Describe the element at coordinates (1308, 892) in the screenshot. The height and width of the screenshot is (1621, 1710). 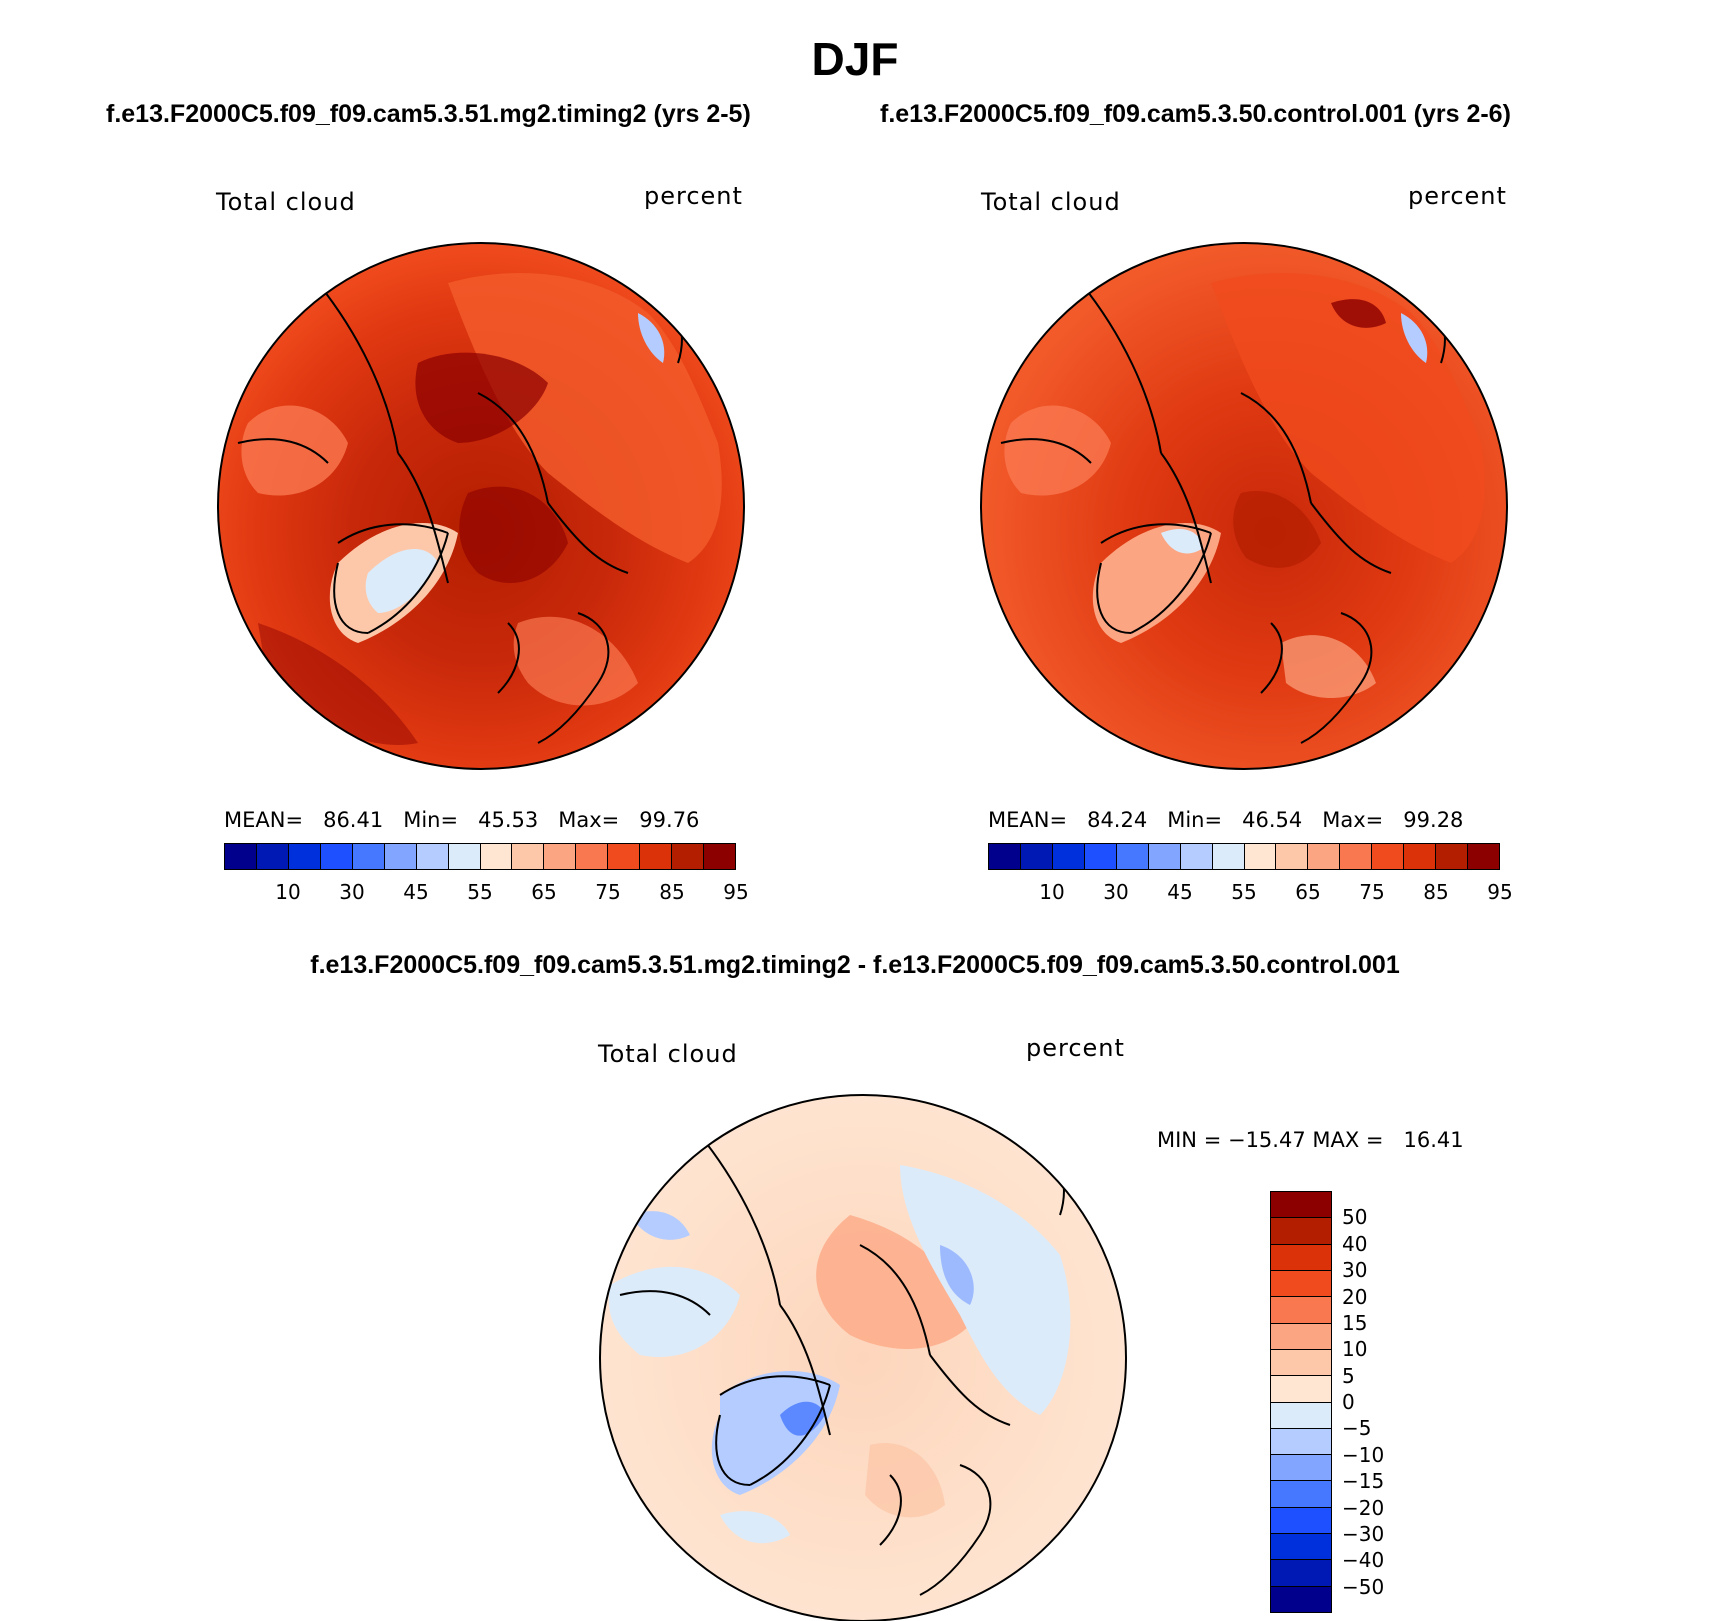
I see `panel2-colorbar-tick-label: 65` at that location.